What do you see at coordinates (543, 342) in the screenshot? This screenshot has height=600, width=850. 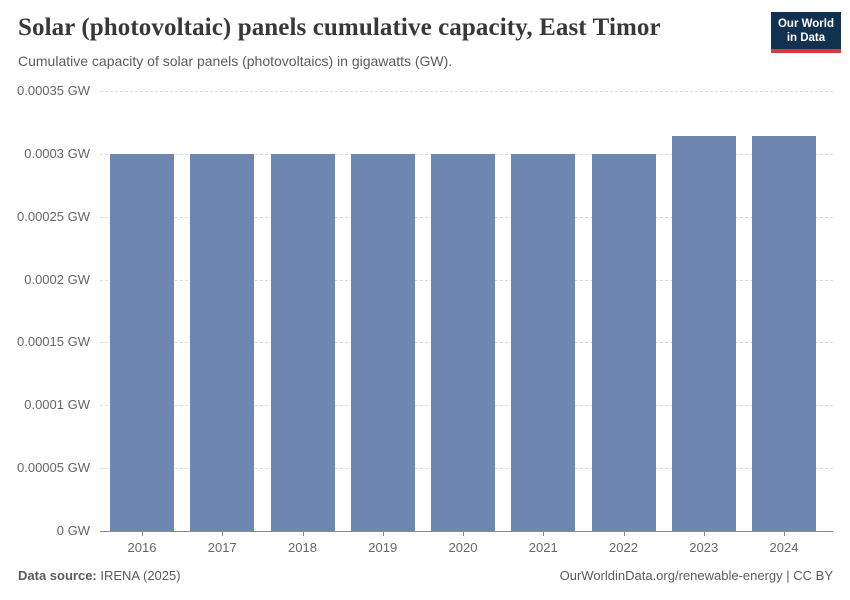 I see `bar-2021` at bounding box center [543, 342].